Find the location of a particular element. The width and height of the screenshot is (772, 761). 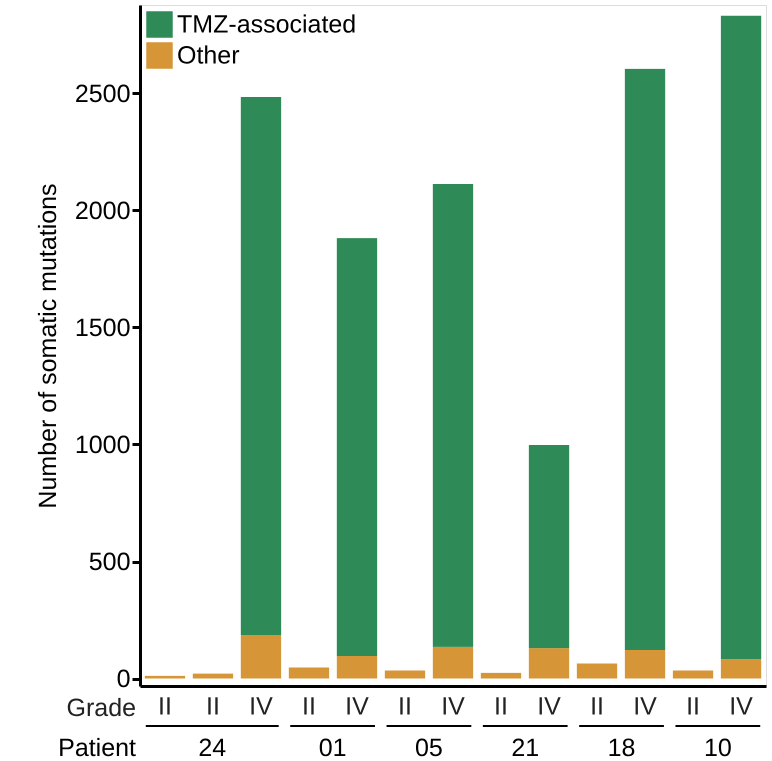

y-tick-label: 0 is located at coordinates (123, 679).